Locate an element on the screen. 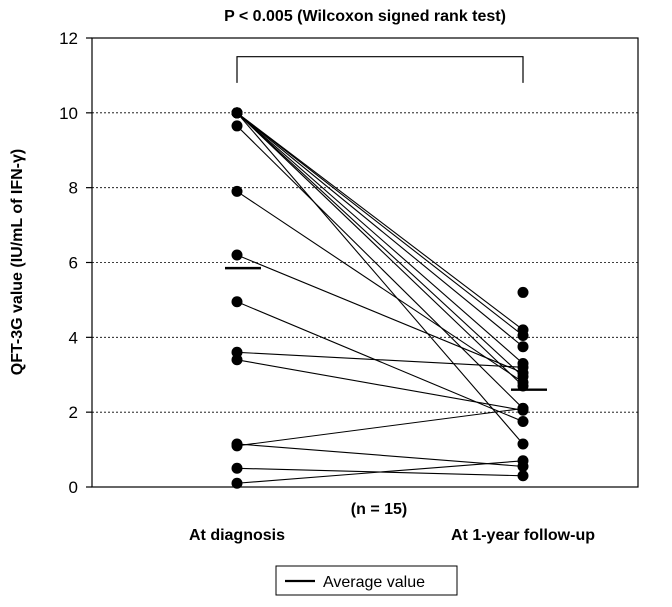 The width and height of the screenshot is (672, 607). y-axis-ticks: 0 2 4 6 8 10 12 is located at coordinates (75, 263).